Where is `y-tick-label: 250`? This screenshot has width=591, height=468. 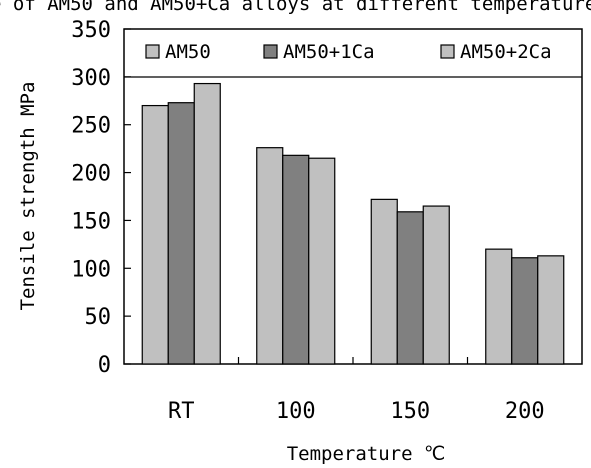 y-tick-label: 250 is located at coordinates (91, 126).